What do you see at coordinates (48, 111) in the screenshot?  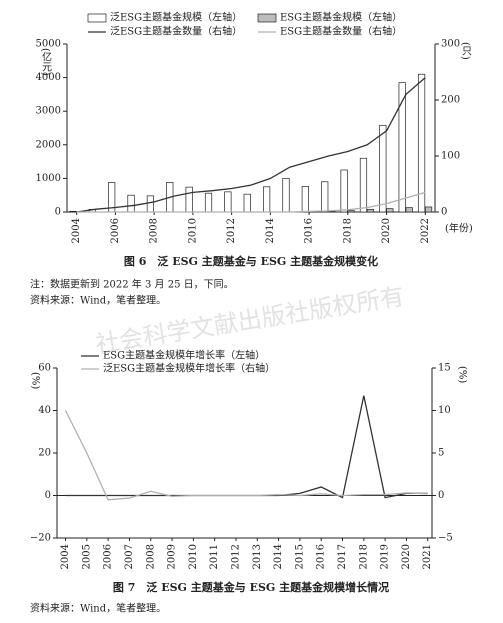 I see `y-tick-label: 3000` at bounding box center [48, 111].